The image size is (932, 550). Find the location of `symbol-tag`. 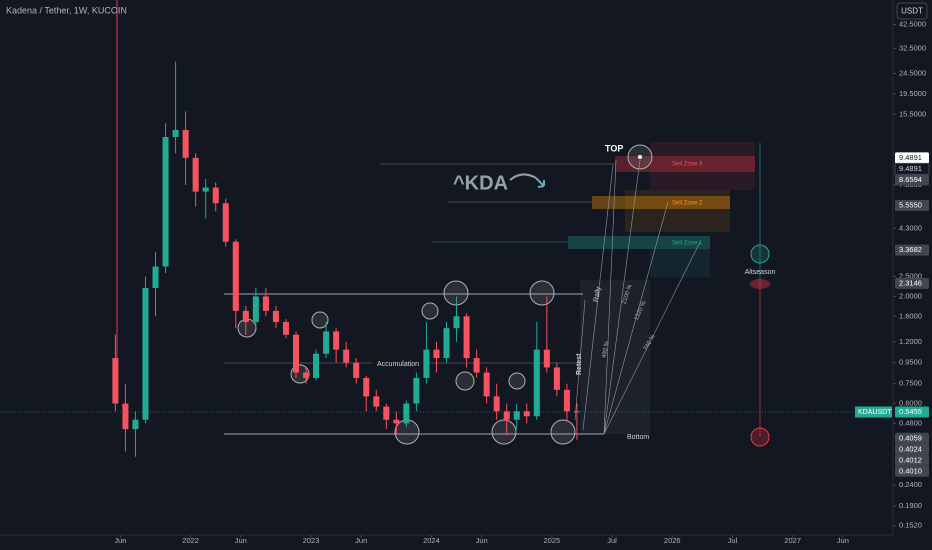

symbol-tag is located at coordinates (873, 412).